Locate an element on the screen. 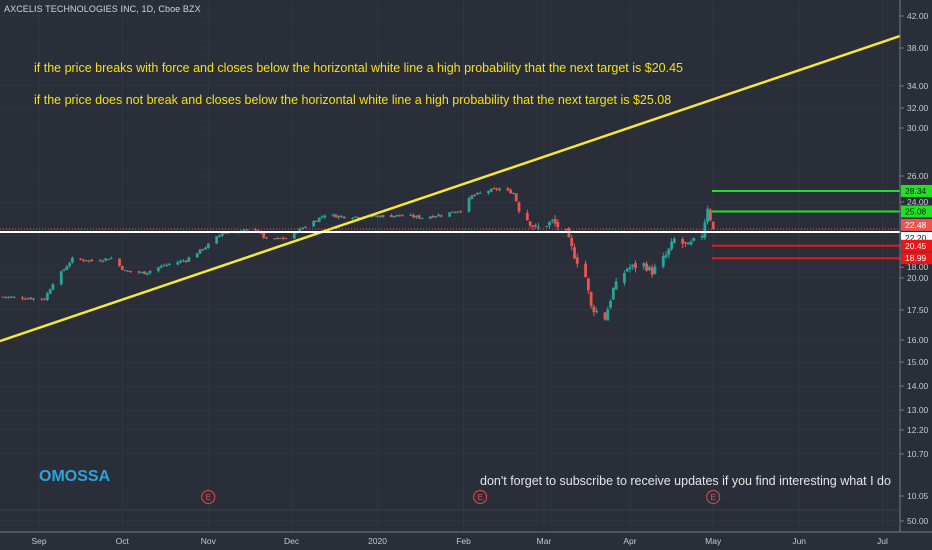 The height and width of the screenshot is (550, 932). price-tag-label: 28.34 is located at coordinates (916, 191).